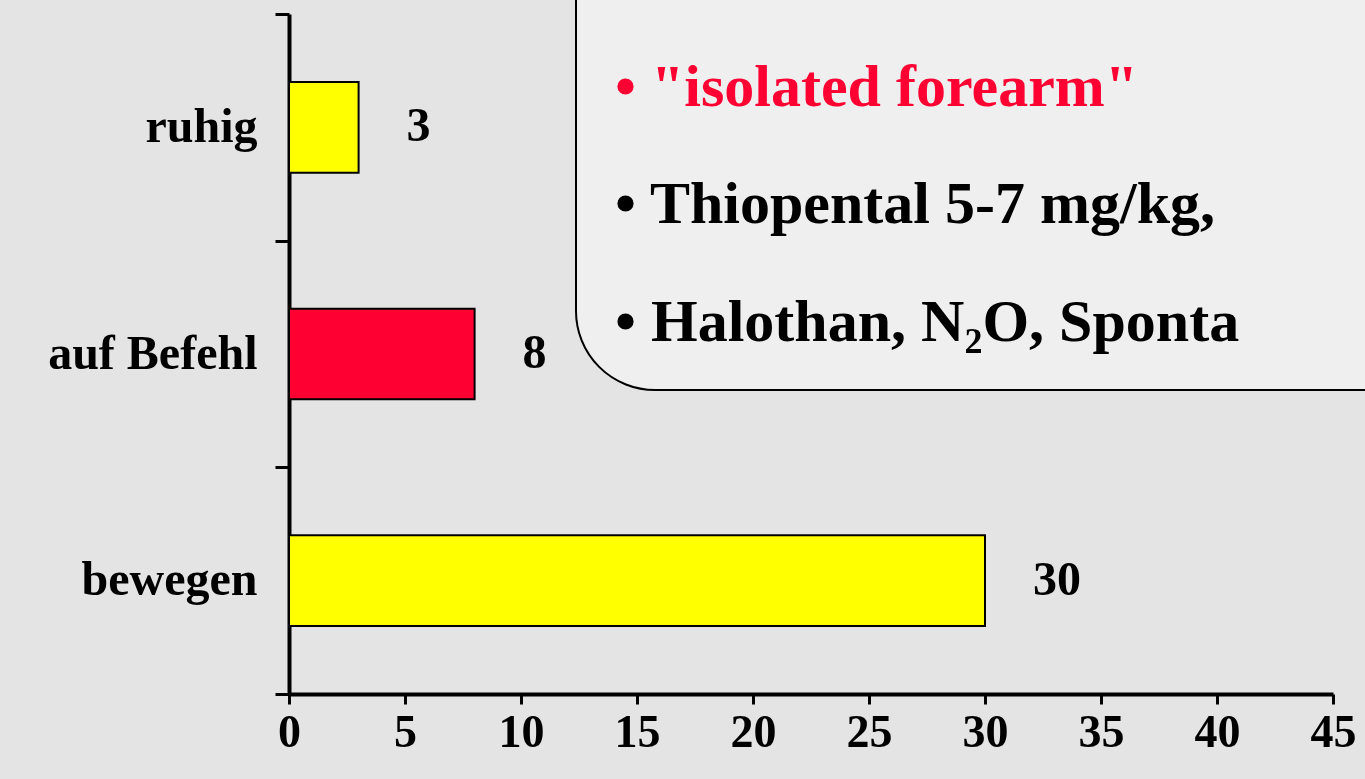 Image resolution: width=1365 pixels, height=779 pixels. I want to click on annotation: • "isolated forearm", so click(877, 86).